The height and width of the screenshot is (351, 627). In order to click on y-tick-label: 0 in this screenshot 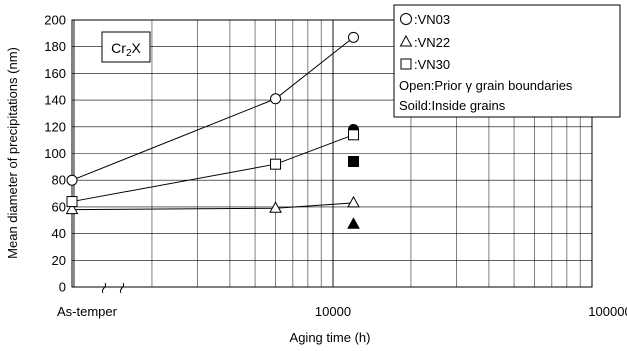, I will do `click(62, 287)`.